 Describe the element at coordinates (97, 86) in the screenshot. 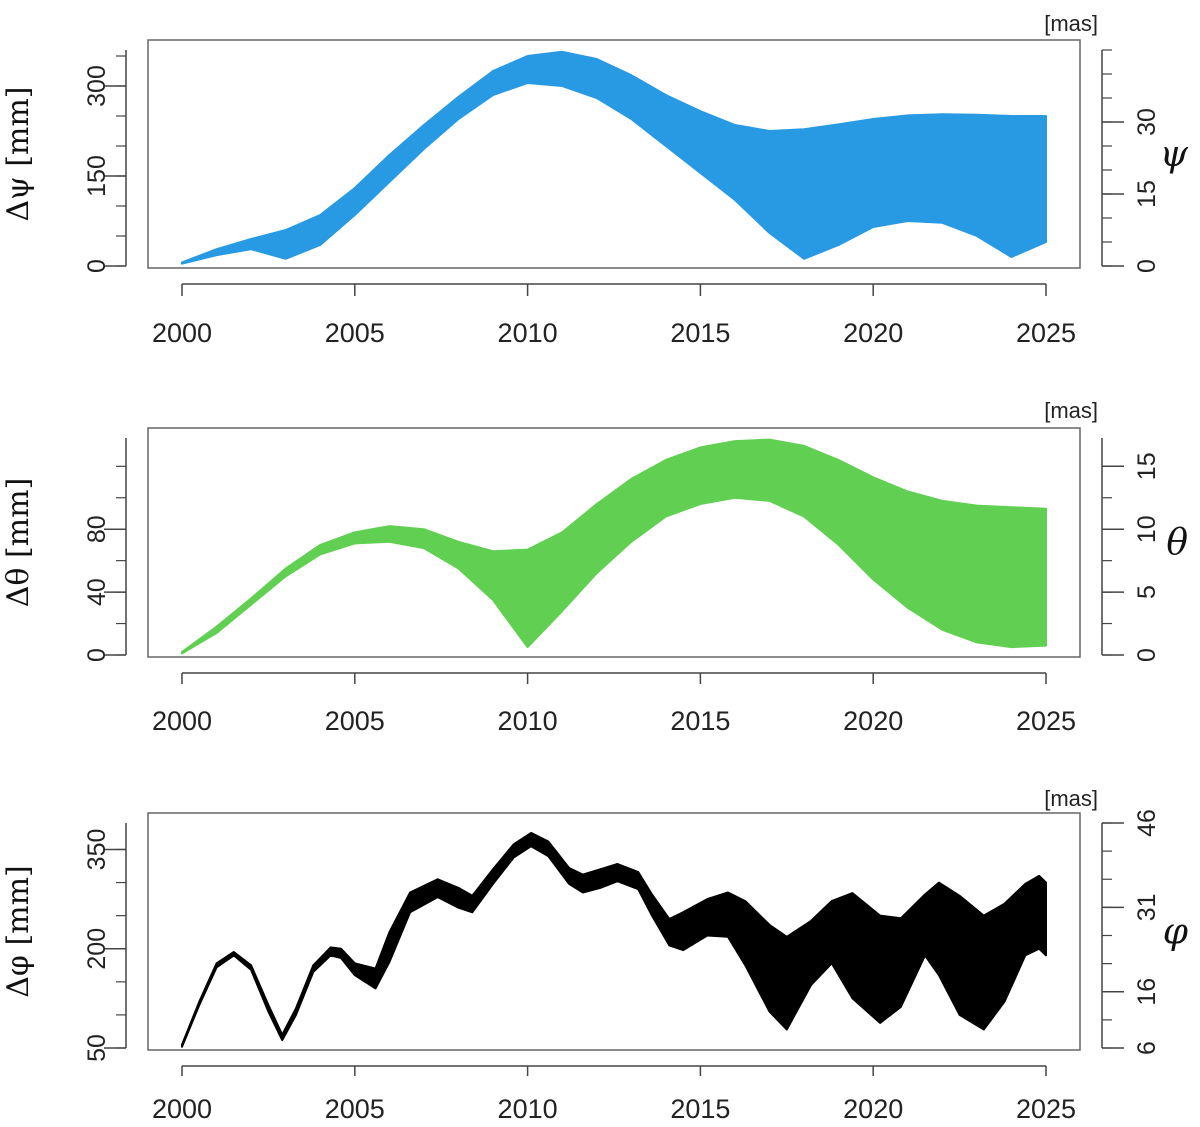

I see `psi-y-tick-label: 300` at that location.